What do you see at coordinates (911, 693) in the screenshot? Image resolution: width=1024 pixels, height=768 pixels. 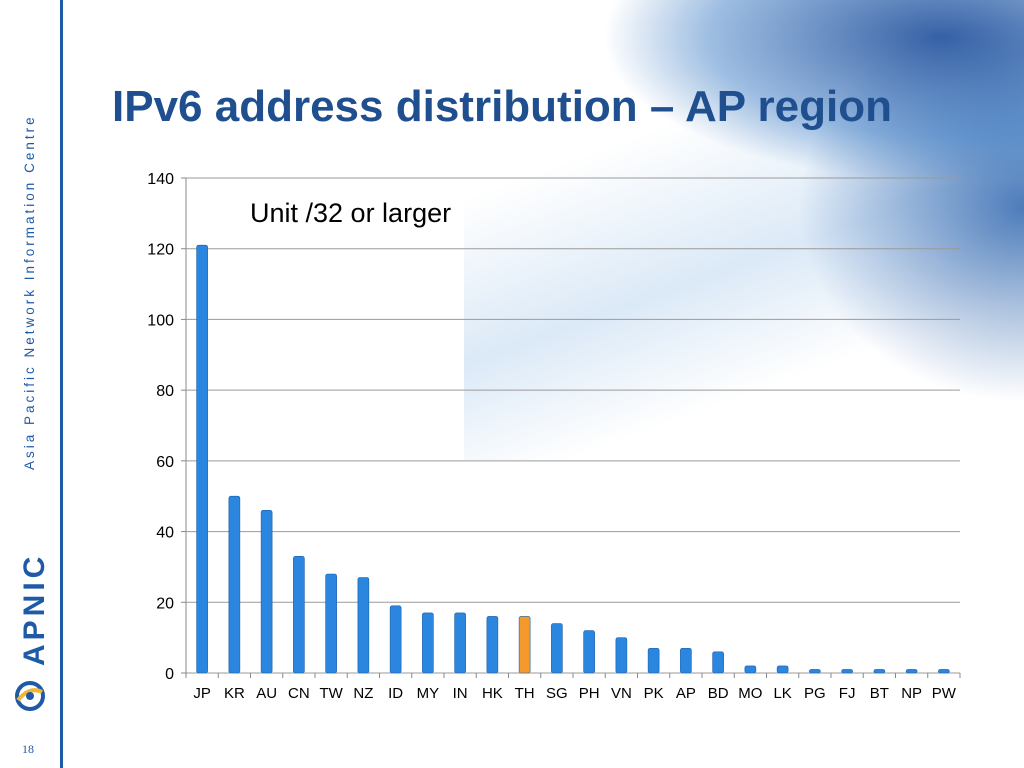 I see `x-tick-label: NP` at bounding box center [911, 693].